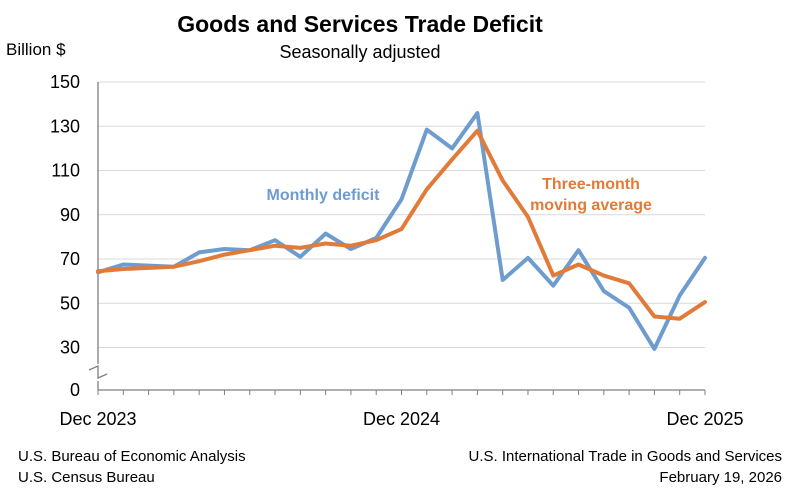 The image size is (800, 501). Describe the element at coordinates (65, 171) in the screenshot. I see `y-tick-label-110: 110` at that location.